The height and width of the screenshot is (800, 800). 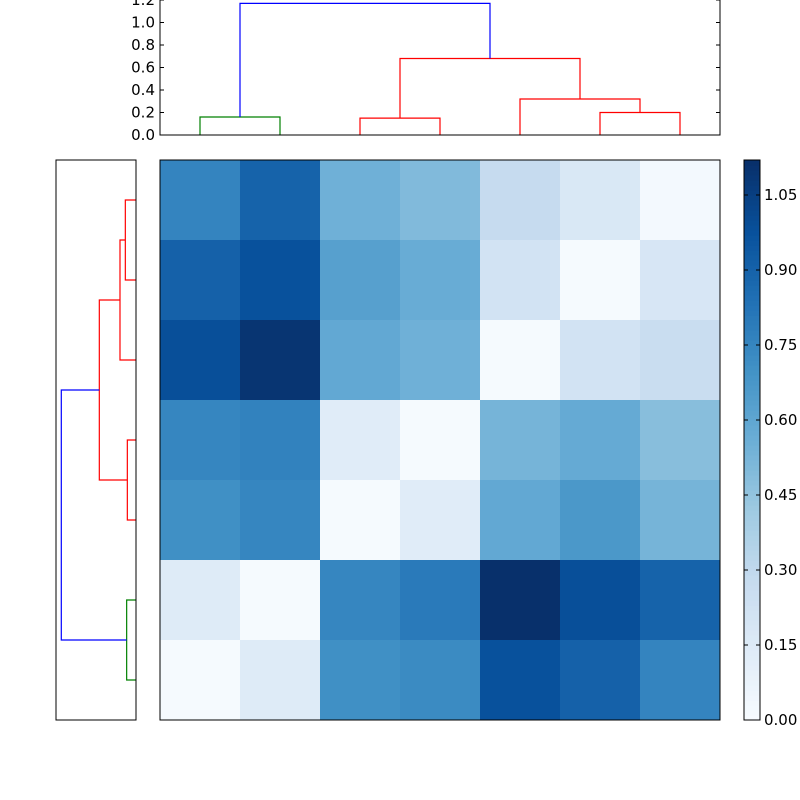 I want to click on top-dendrogram-tick-label: 0.0, so click(x=143, y=135).